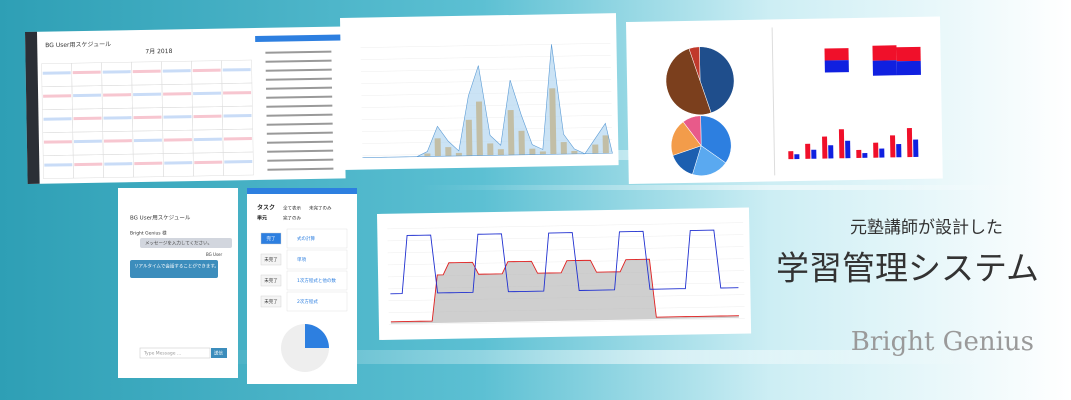  I want to click on message-bubble, so click(186, 243).